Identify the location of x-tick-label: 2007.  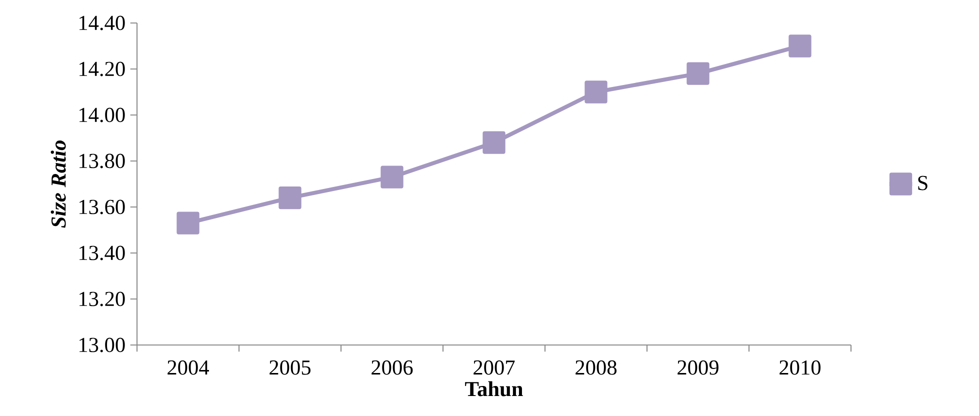
(494, 367).